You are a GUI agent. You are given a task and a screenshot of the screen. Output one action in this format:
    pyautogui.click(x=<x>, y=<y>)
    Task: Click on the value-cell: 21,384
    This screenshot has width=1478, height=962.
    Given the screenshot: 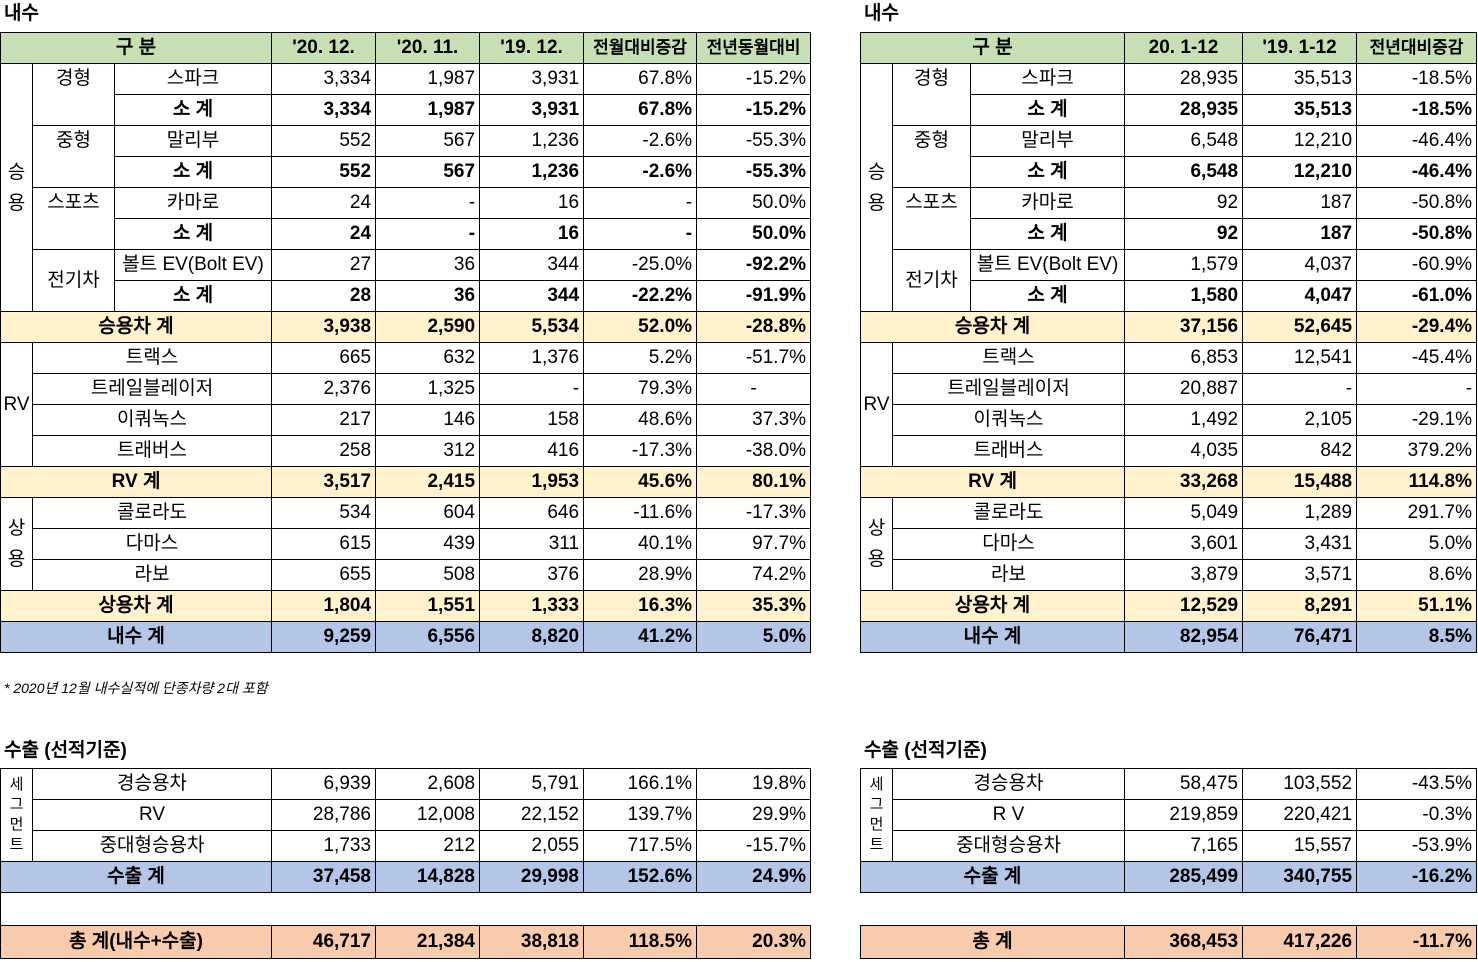 What is the action you would take?
    pyautogui.click(x=428, y=942)
    